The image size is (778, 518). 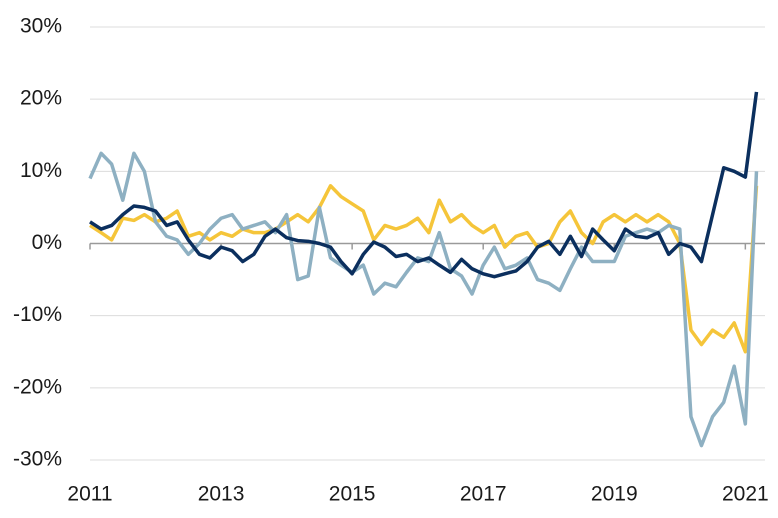 What do you see at coordinates (47, 242) in the screenshot?
I see `y-tick-label: 0%` at bounding box center [47, 242].